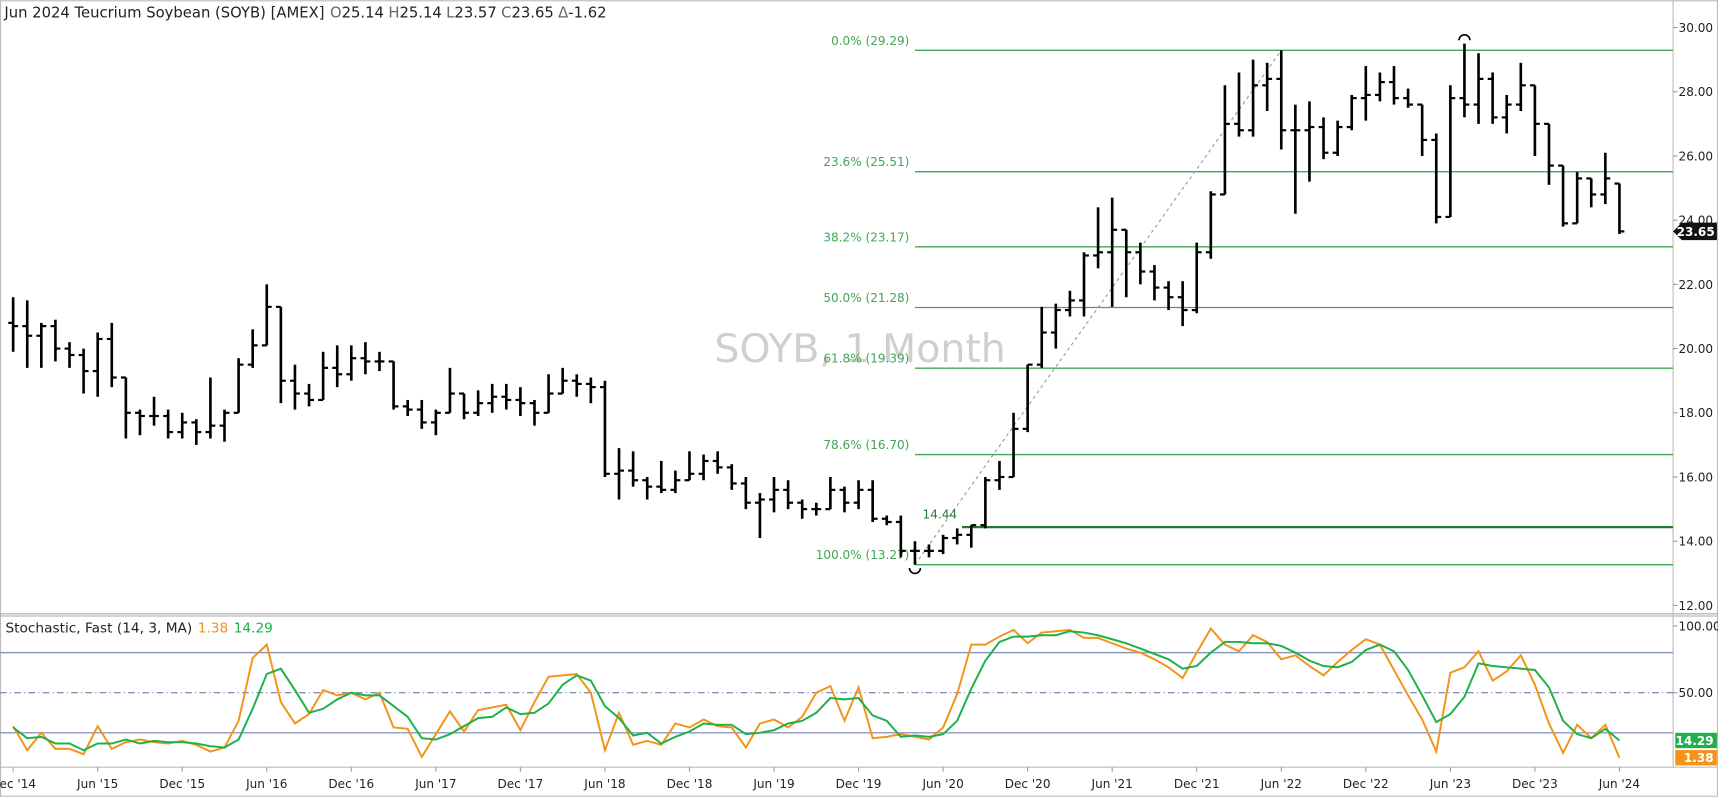 The image size is (1718, 797). Describe the element at coordinates (866, 298) in the screenshot. I see `fib-label: 50.0% (21.28)` at that location.